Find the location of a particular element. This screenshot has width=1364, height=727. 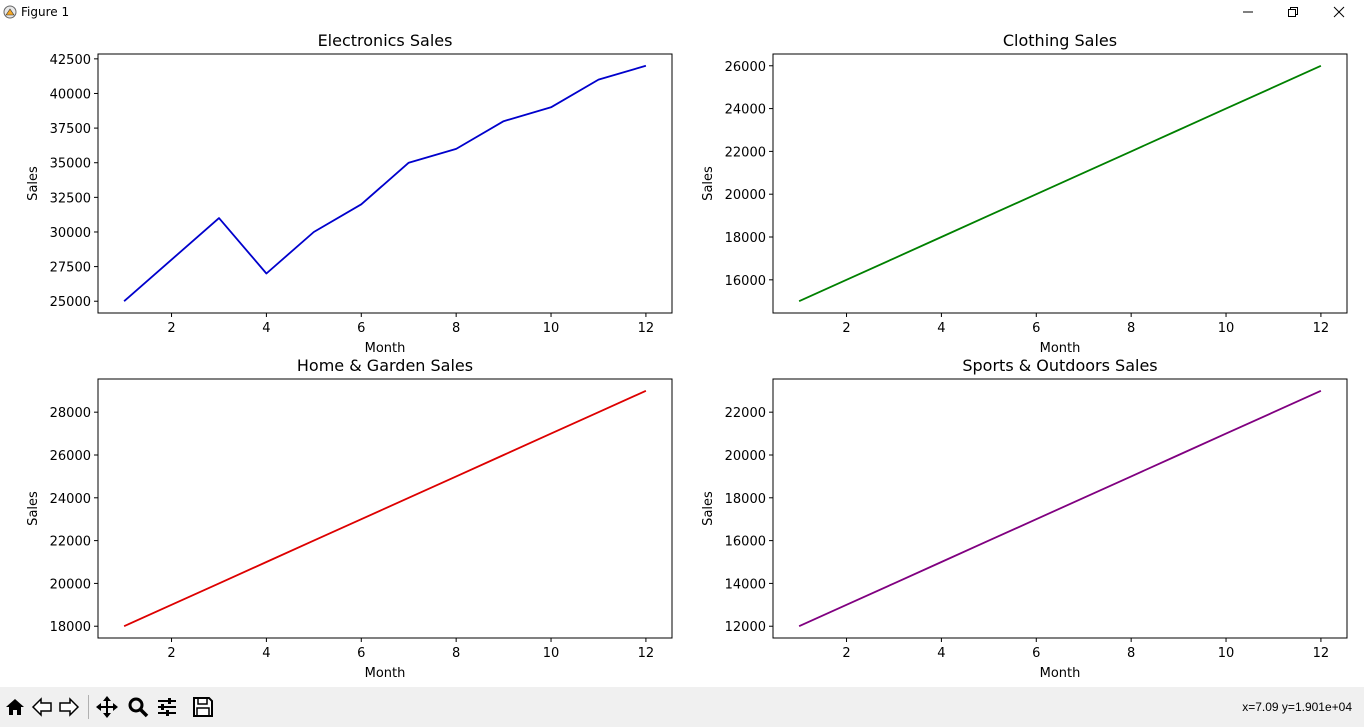

subplot-title: Home & Garden Sales is located at coordinates (385, 365).